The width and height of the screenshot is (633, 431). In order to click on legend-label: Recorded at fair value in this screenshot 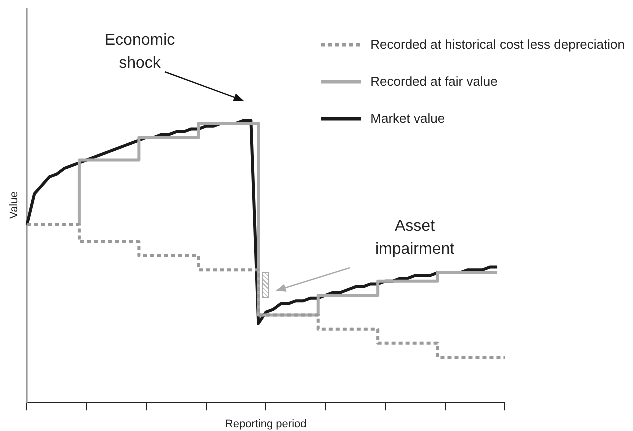, I will do `click(434, 81)`.